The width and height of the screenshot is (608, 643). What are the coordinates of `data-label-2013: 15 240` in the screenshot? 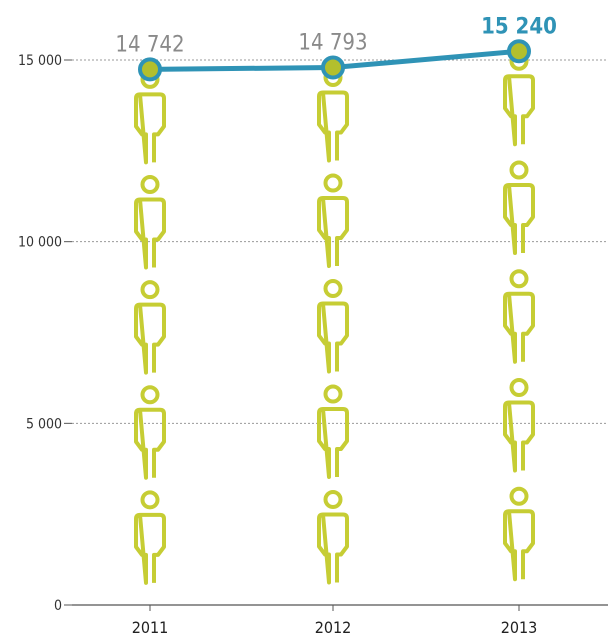 It's located at (519, 26).